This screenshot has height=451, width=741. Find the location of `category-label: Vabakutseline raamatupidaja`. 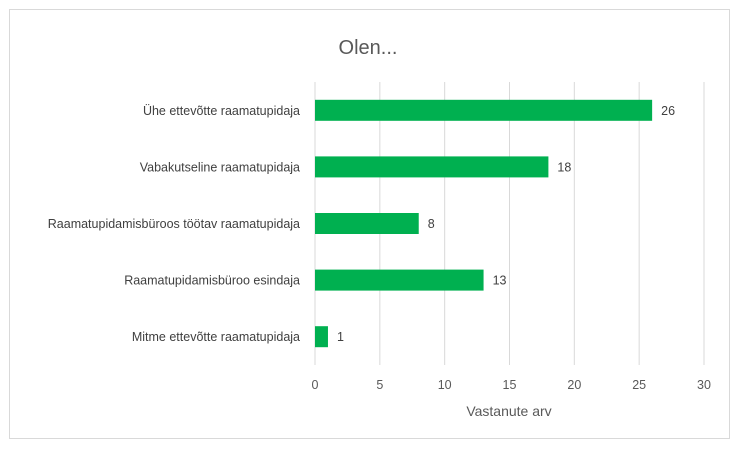

category-label: Vabakutseline raamatupidaja is located at coordinates (220, 167).